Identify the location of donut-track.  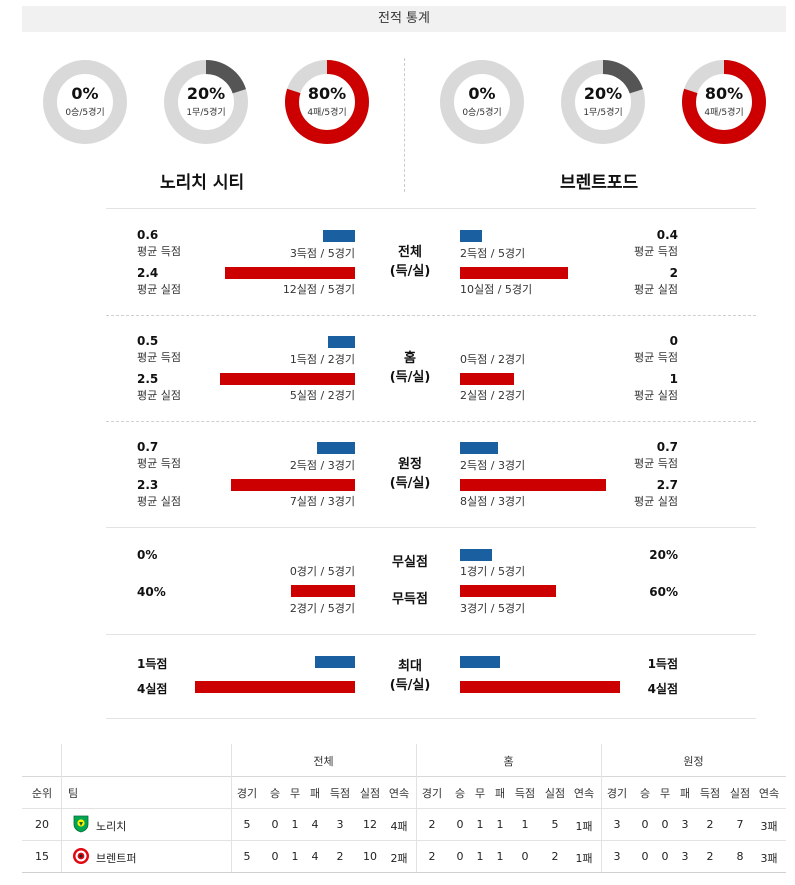
(482, 102).